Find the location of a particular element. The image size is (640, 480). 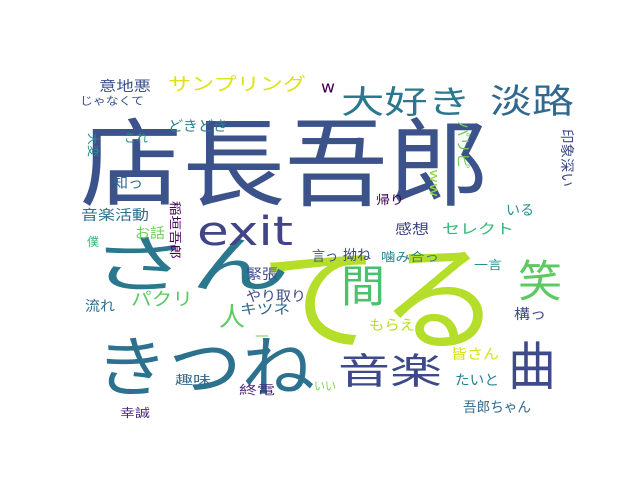

word-21: 知っ is located at coordinates (128, 183).